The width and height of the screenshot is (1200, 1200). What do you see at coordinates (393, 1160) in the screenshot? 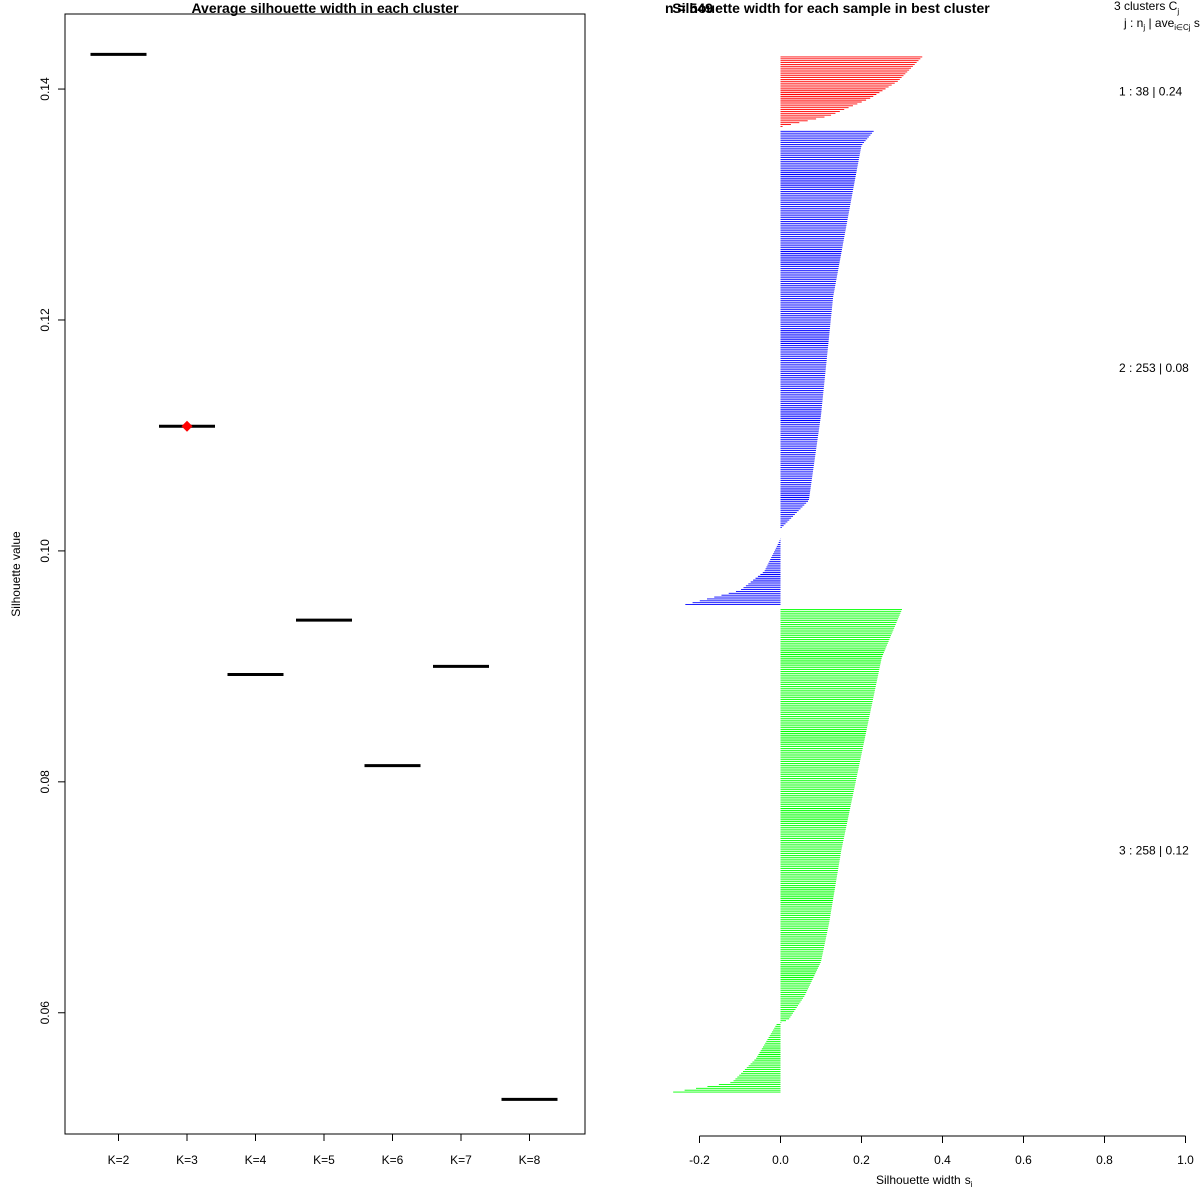
I see `left-x-tick-label: K=6` at bounding box center [393, 1160].